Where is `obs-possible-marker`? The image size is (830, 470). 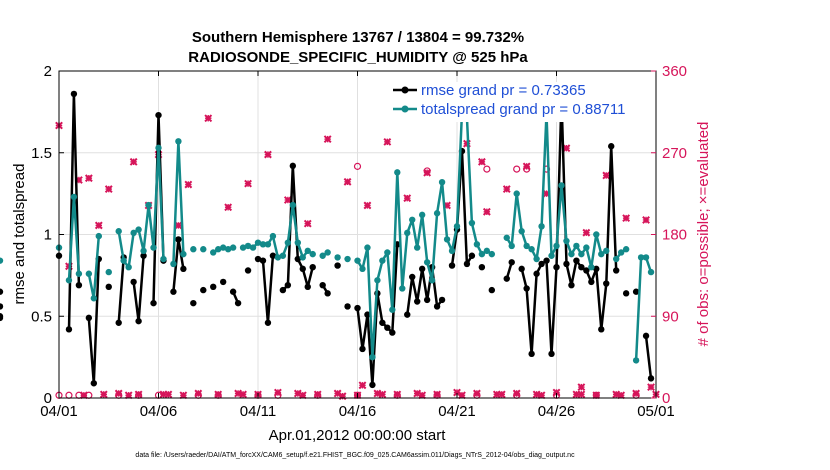 obs-possible-marker is located at coordinates (487, 169).